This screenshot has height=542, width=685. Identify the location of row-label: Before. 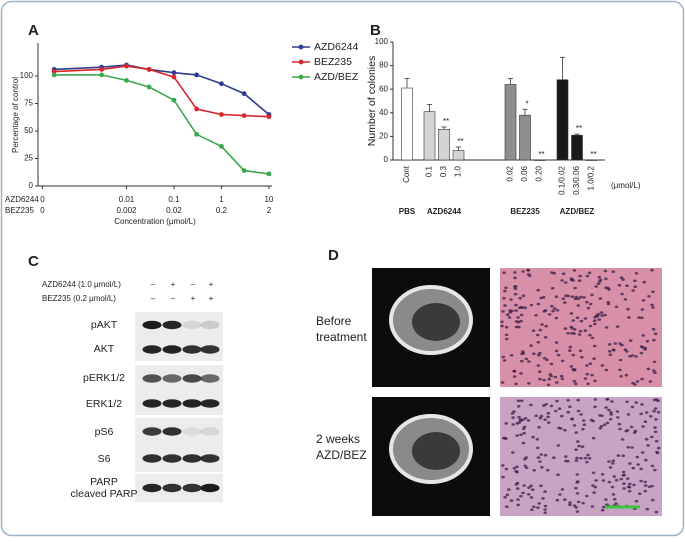
(334, 321).